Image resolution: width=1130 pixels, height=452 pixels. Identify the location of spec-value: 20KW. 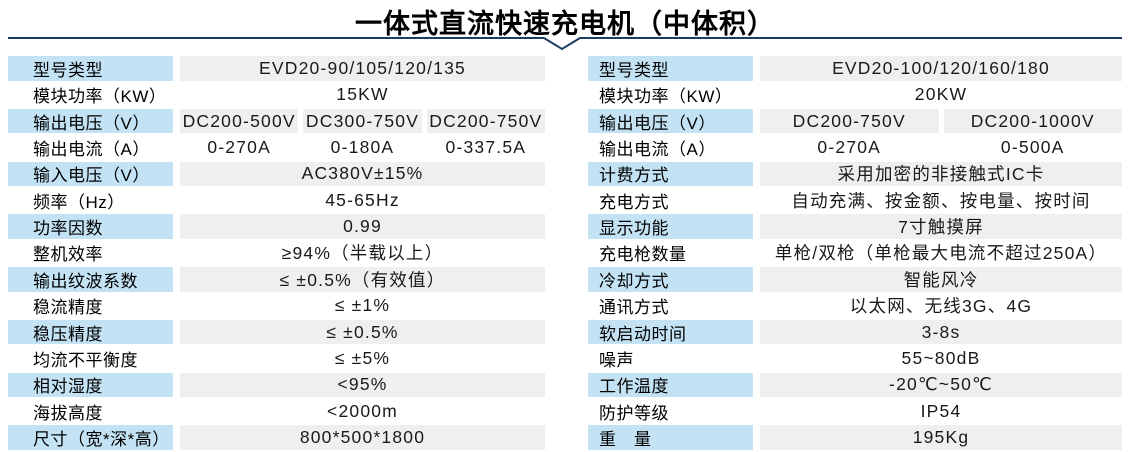
(941, 94).